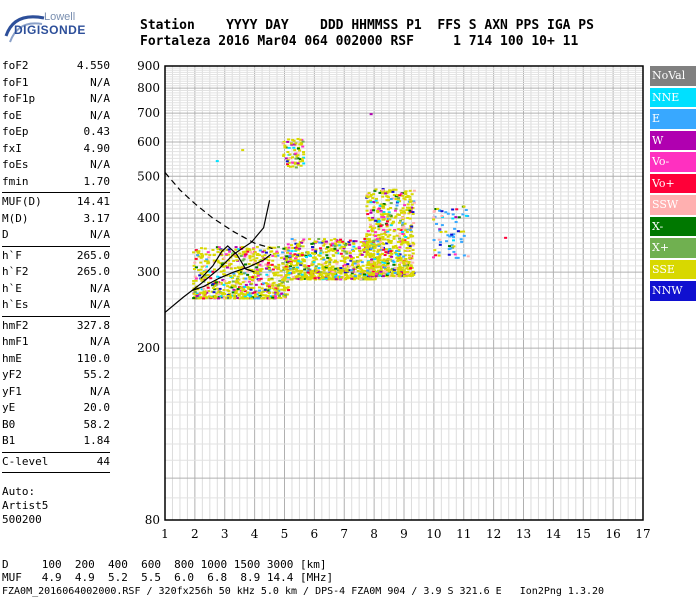  I want to click on param-separator, so click(56, 452).